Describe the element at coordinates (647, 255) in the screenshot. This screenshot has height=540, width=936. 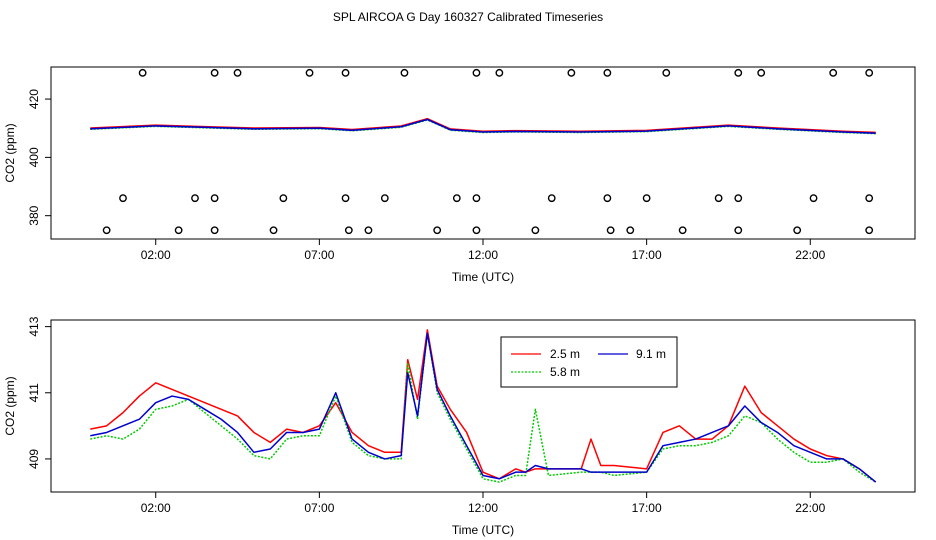
I see `top-xtick-label: 17:00` at that location.